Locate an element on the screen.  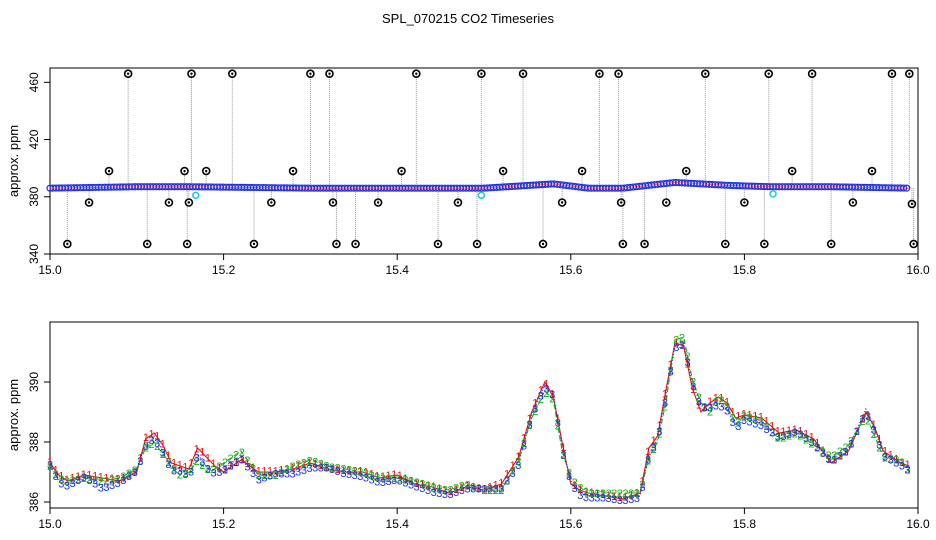
bottom-x-tick-label: 15.8 is located at coordinates (745, 524).